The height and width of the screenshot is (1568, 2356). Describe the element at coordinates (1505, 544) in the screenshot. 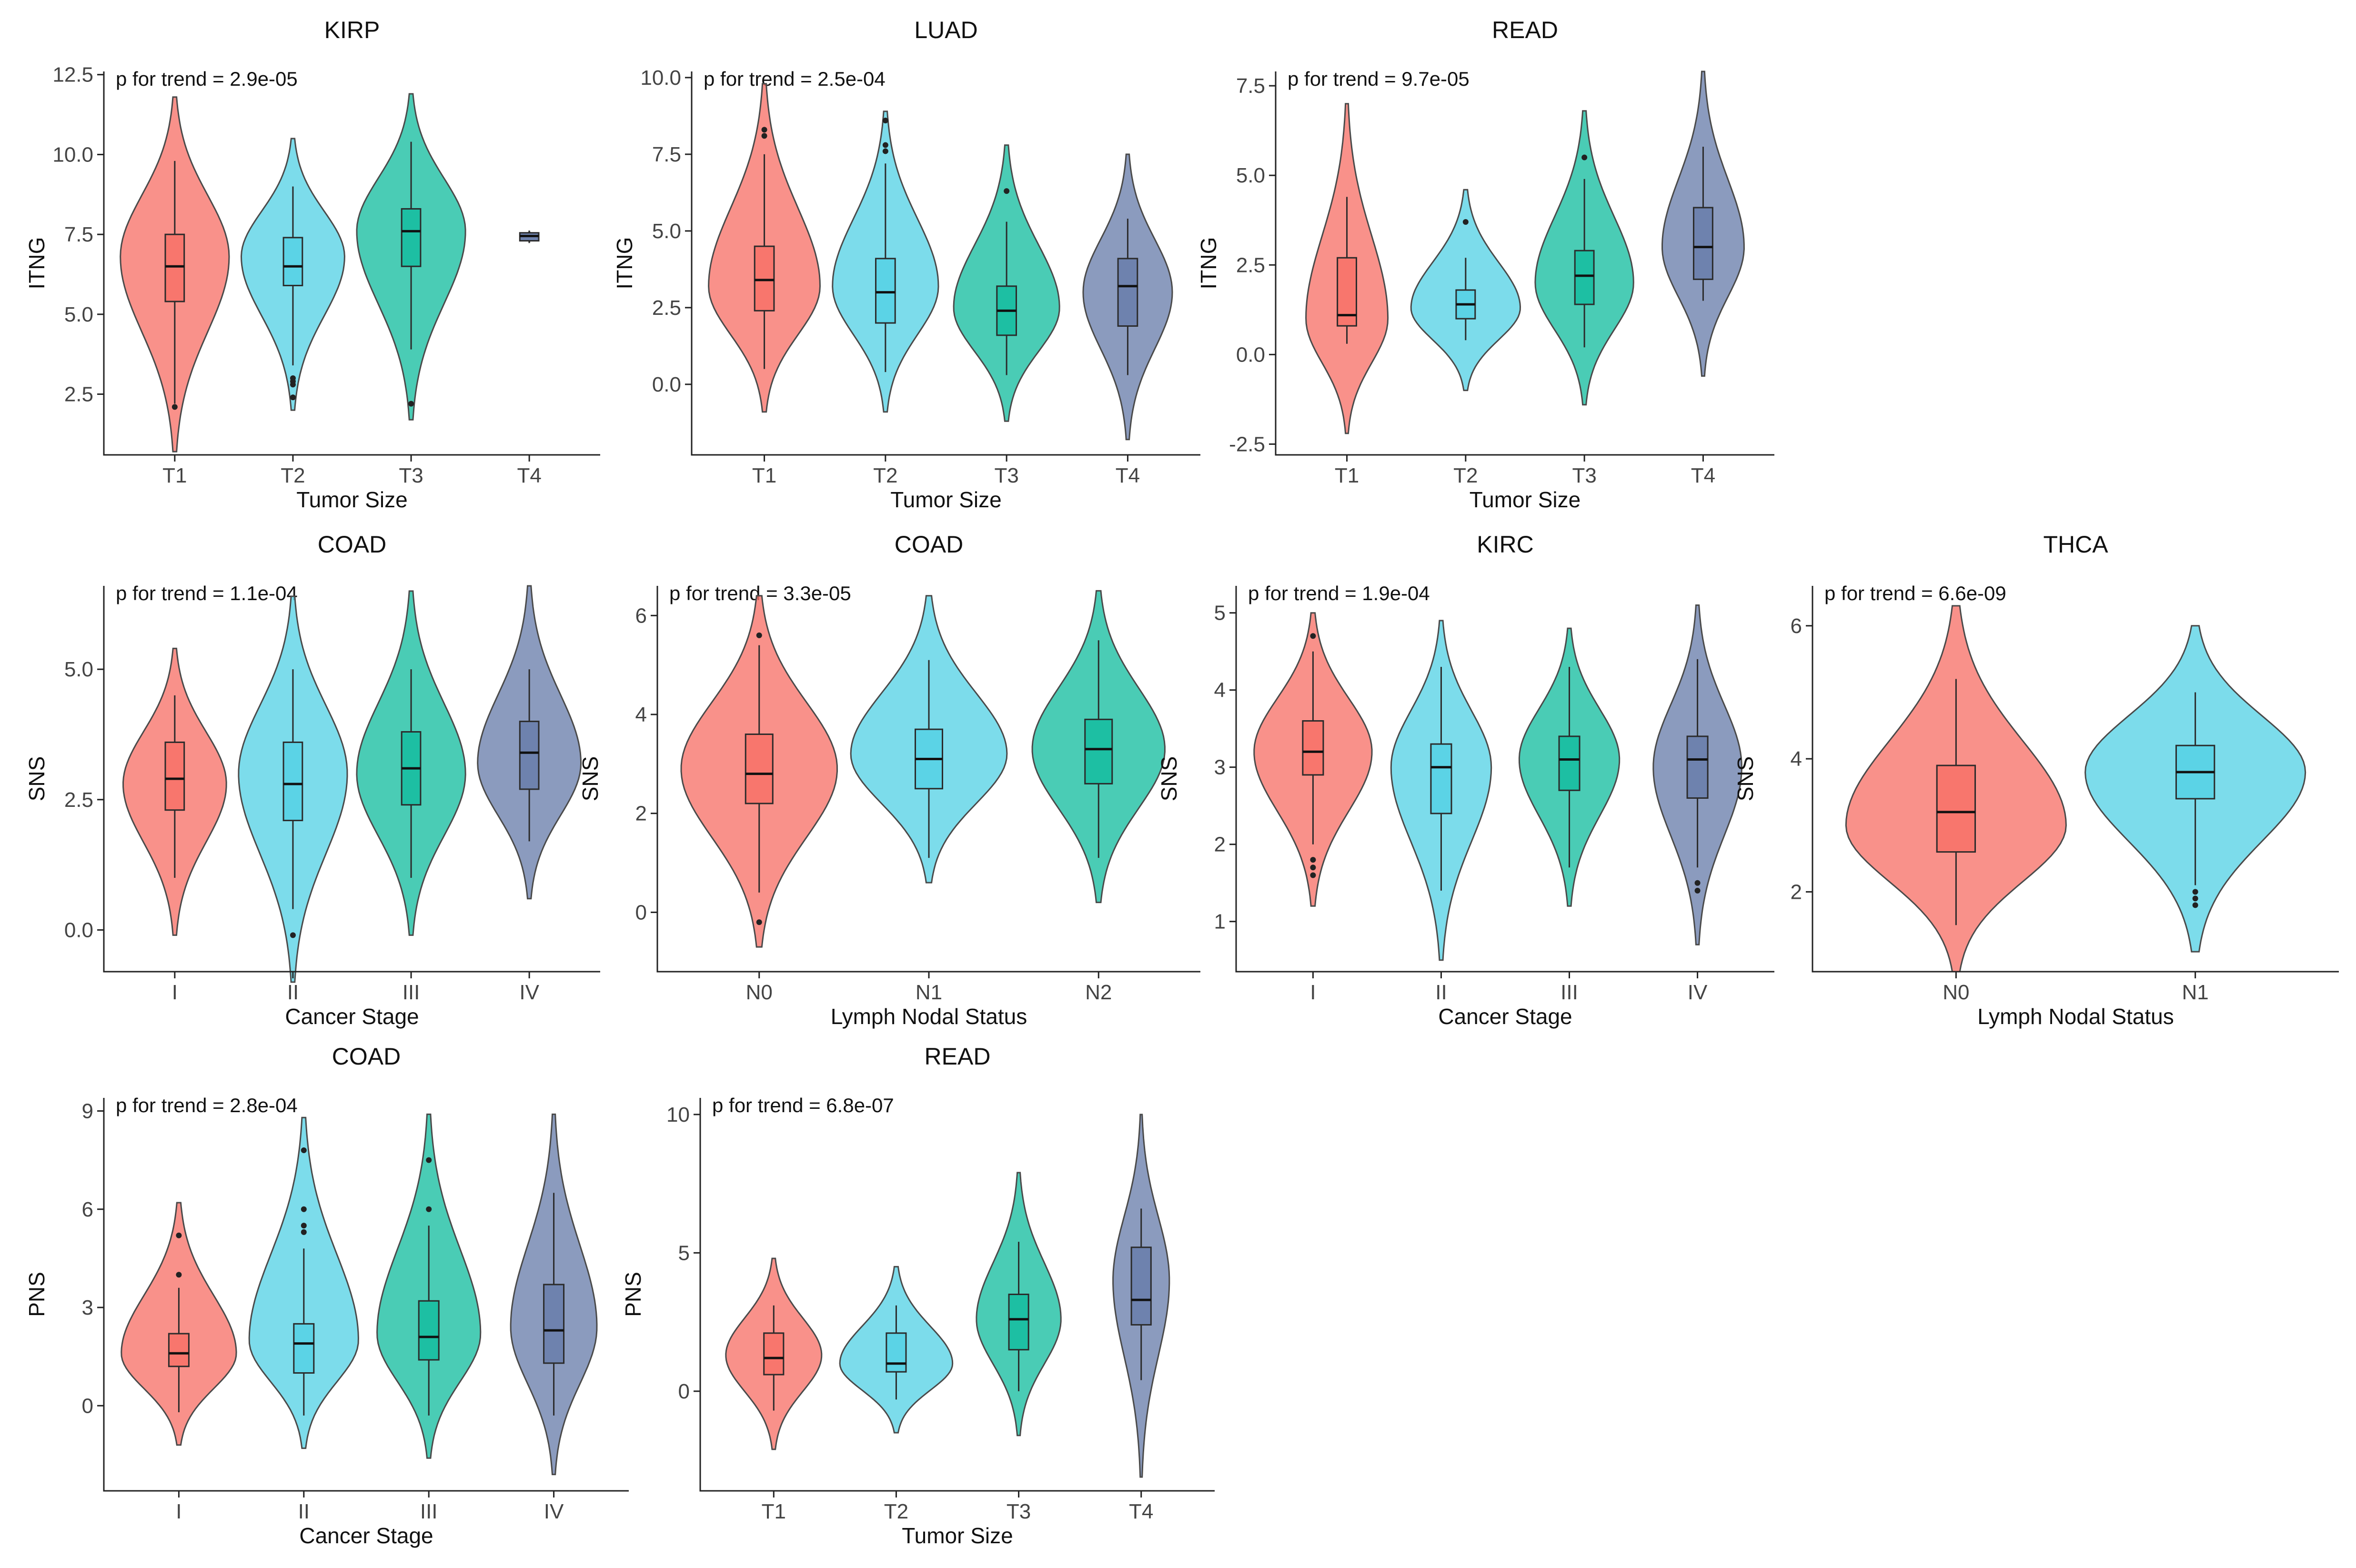

I see `panel-title: KIRC` at that location.